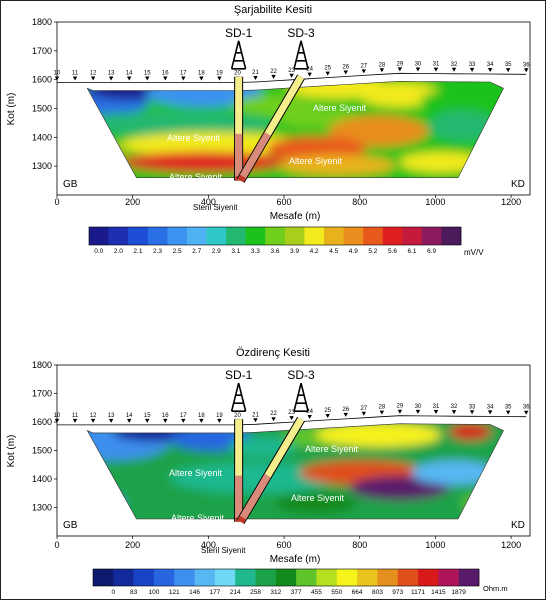 The image size is (546, 604). I want to click on electrode-label: 12, so click(93, 416).